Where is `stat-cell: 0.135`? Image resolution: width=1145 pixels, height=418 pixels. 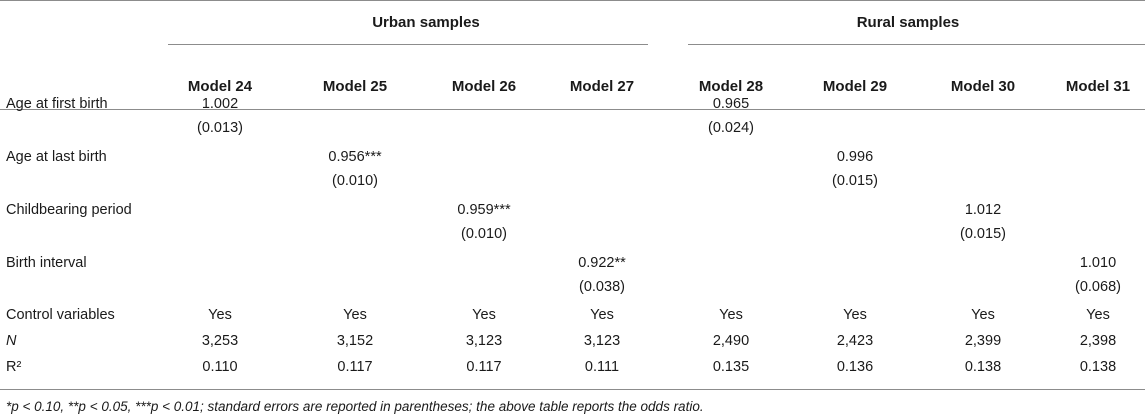
stat-cell: 0.135 is located at coordinates (731, 367).